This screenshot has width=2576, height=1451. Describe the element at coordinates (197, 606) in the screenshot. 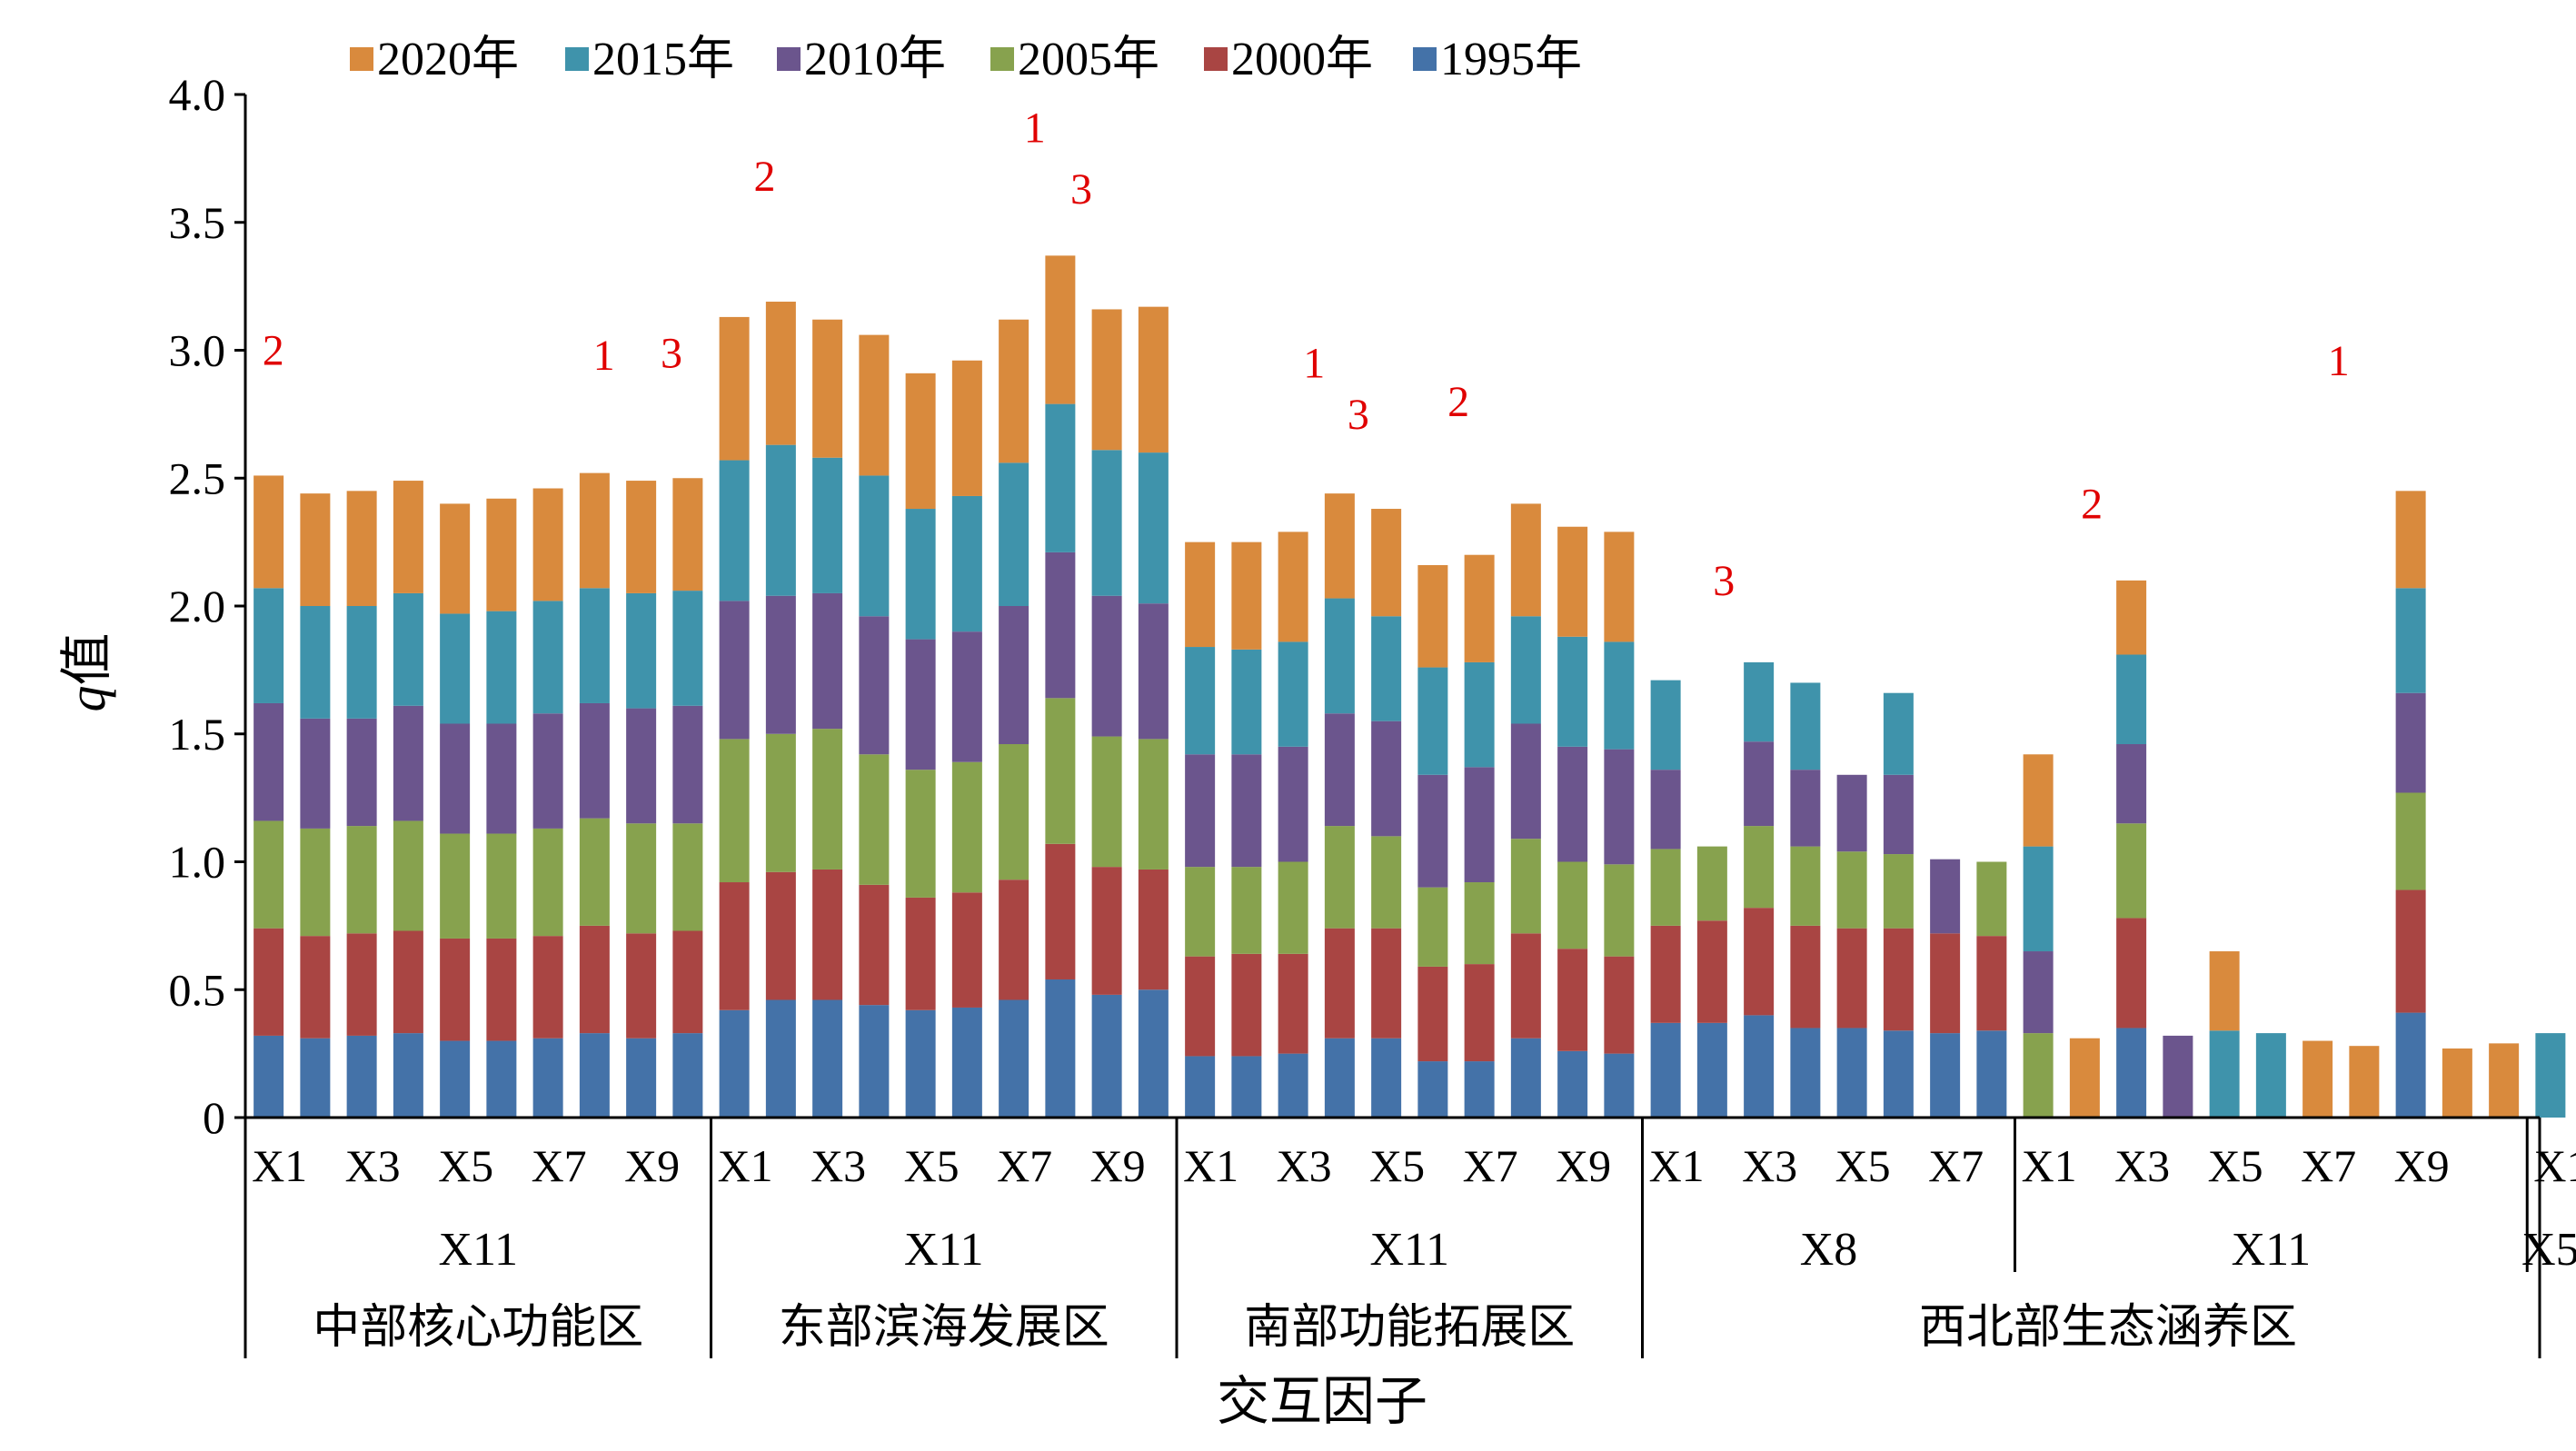

I see `y-tick-label: 2.0` at that location.